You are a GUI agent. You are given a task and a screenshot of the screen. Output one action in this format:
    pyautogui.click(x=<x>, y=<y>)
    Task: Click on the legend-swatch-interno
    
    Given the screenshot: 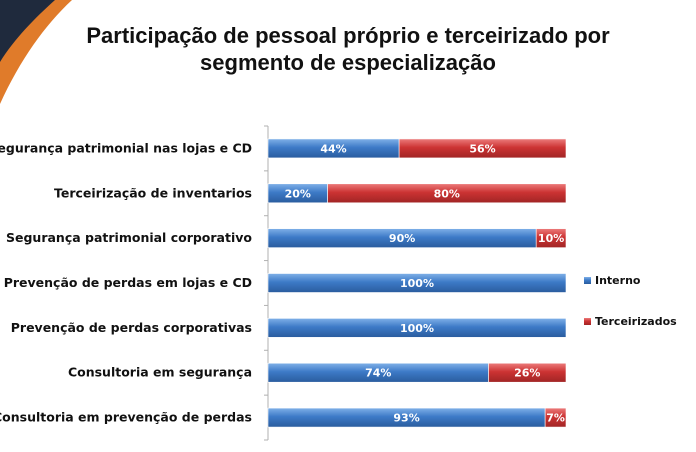 What is the action you would take?
    pyautogui.click(x=587, y=280)
    